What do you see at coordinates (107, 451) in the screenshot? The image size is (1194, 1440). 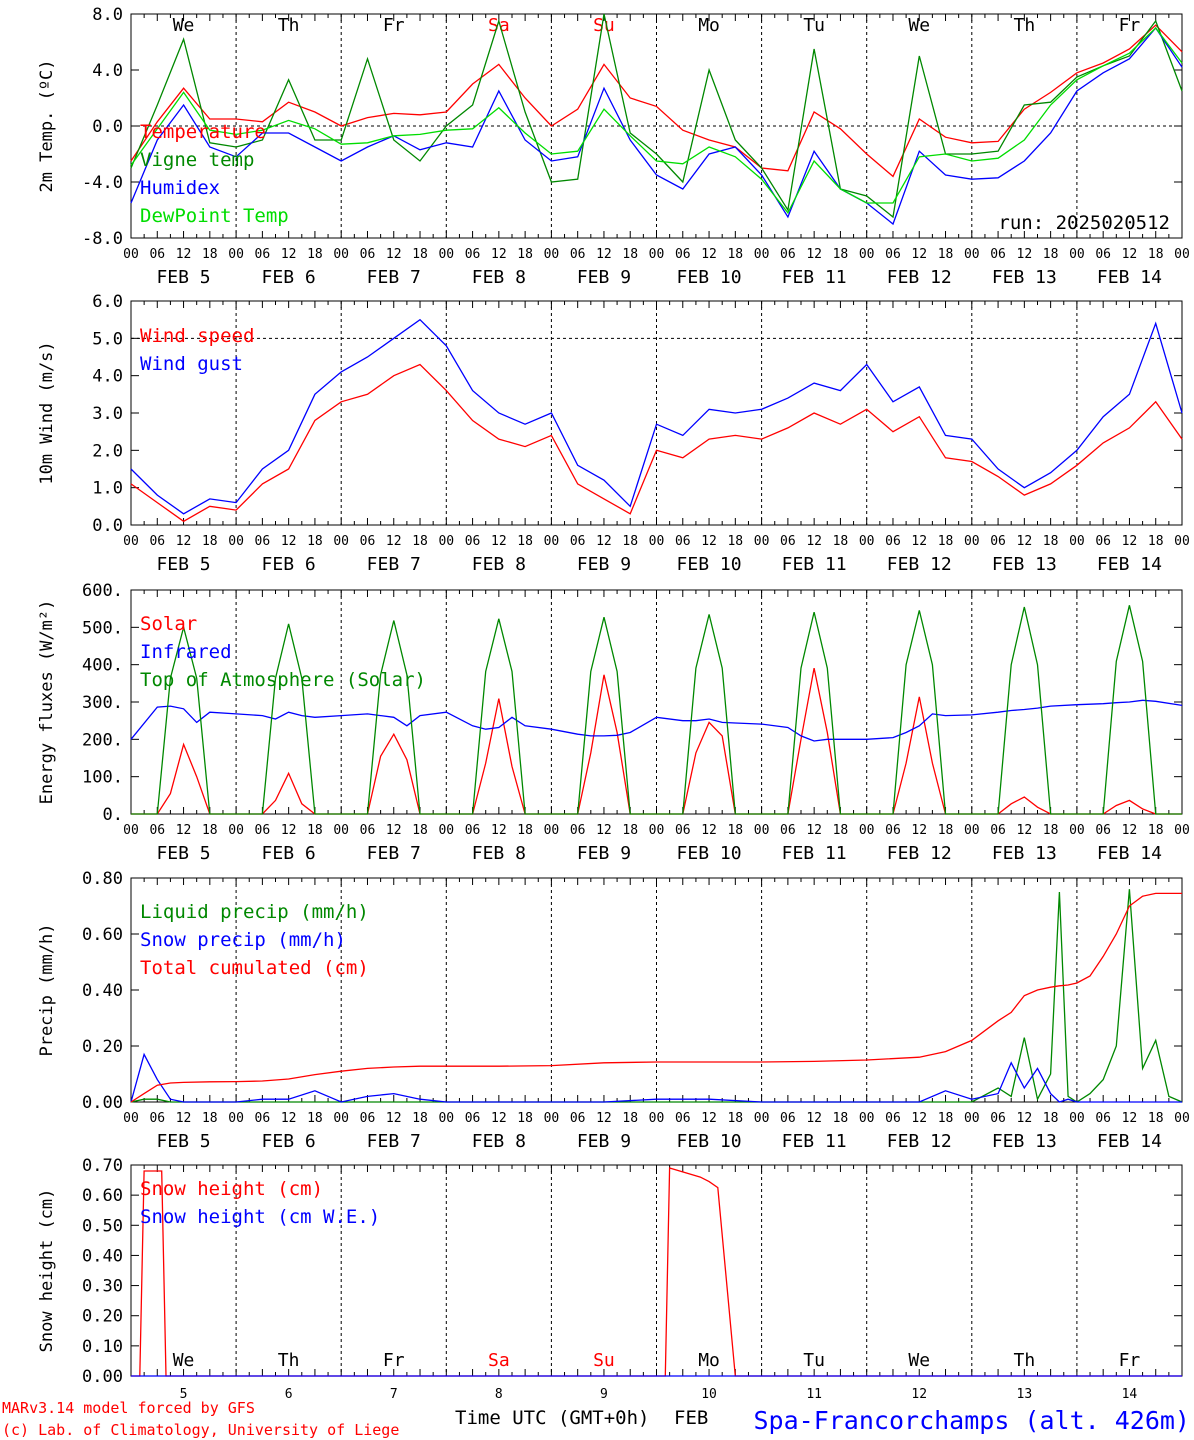 I see `y-tick-label: 2.0` at bounding box center [107, 451].